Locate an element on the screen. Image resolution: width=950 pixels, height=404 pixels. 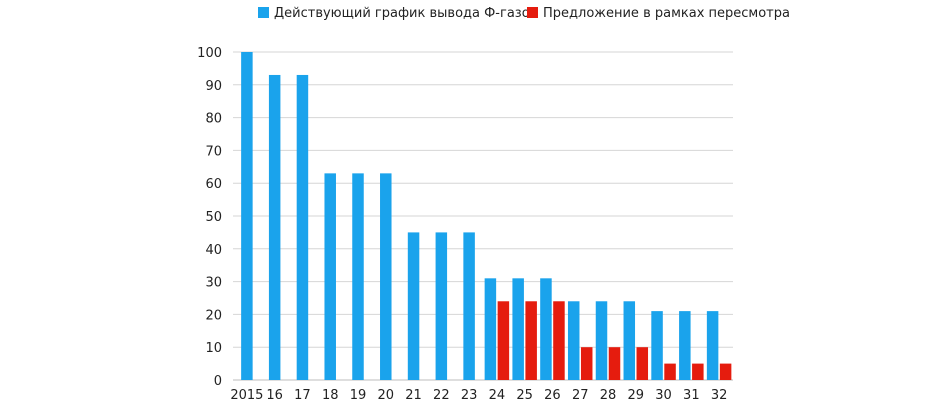
x-tick-label: 21 is located at coordinates (413, 395).